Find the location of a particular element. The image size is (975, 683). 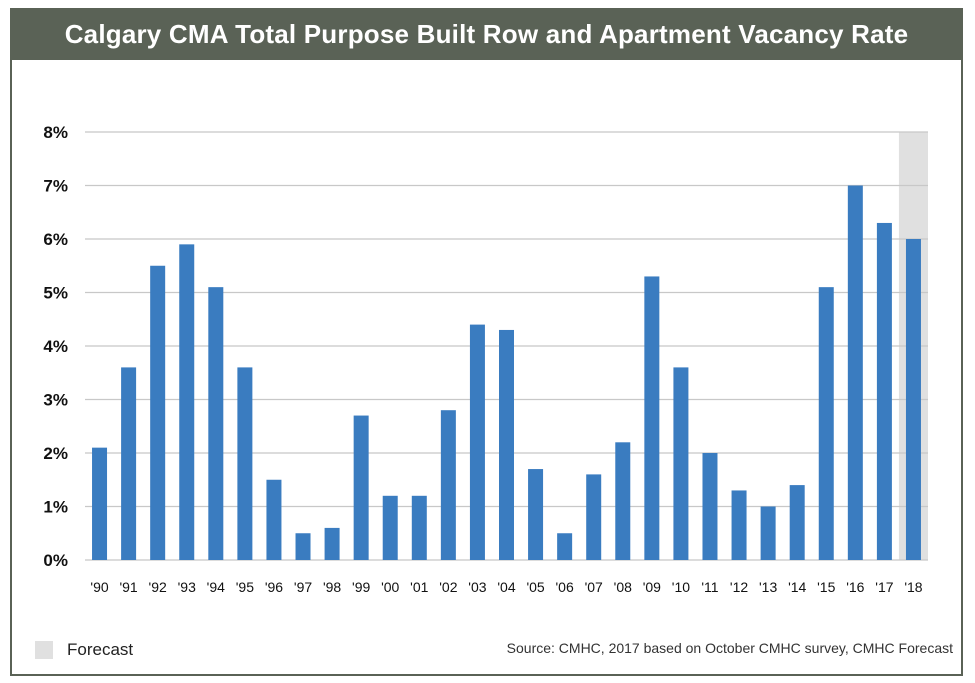

legend: Forecast is located at coordinates (84, 650).